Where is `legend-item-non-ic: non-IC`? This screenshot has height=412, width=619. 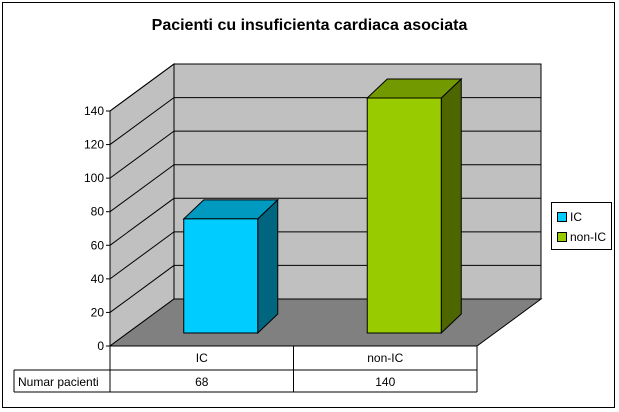 legend-item-non-ic: non-IC is located at coordinates (581, 237).